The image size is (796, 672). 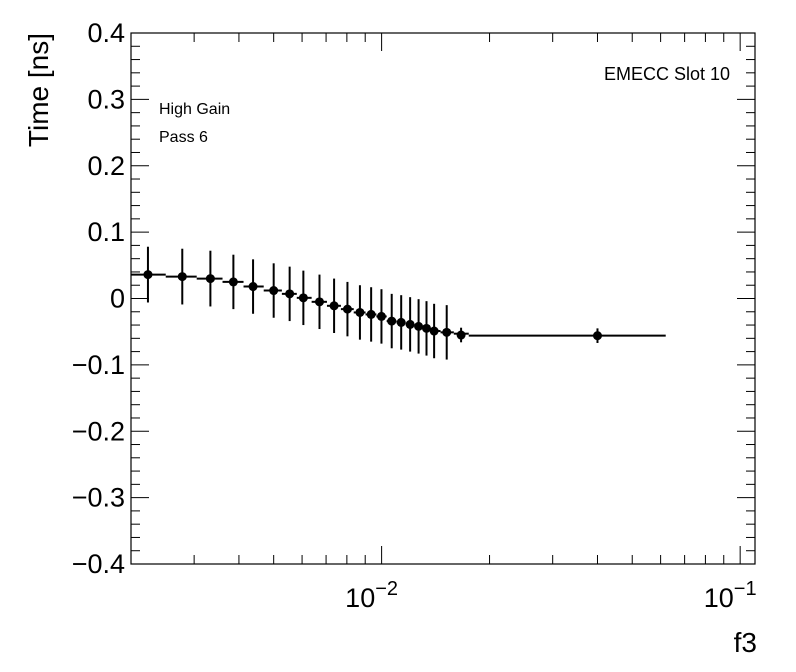 I want to click on x-tick-label: 10⁻¹, so click(x=730, y=595).